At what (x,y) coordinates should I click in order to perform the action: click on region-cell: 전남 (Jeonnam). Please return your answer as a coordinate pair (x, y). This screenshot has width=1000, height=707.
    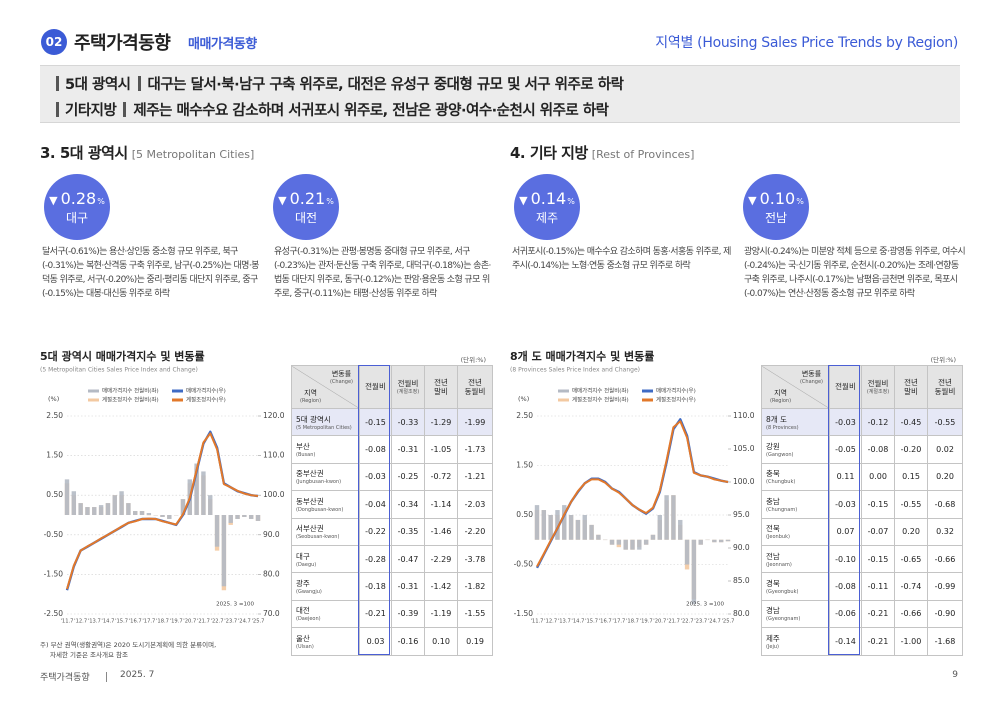
    Looking at the image, I should click on (795, 559).